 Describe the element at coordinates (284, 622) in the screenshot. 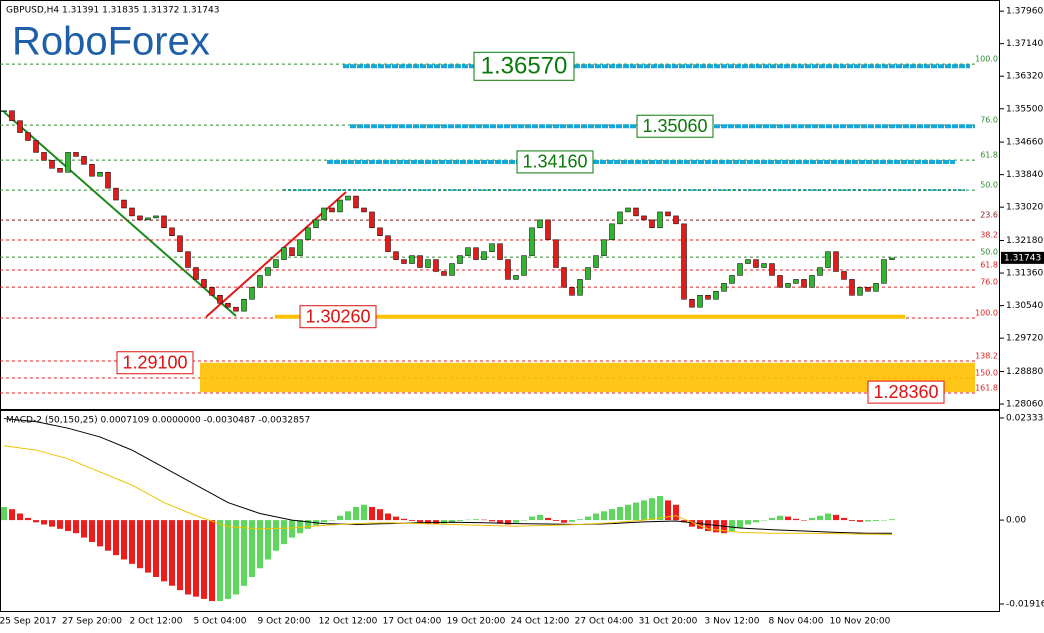

I see `x-tick-label: 9 Oct 20:00` at that location.